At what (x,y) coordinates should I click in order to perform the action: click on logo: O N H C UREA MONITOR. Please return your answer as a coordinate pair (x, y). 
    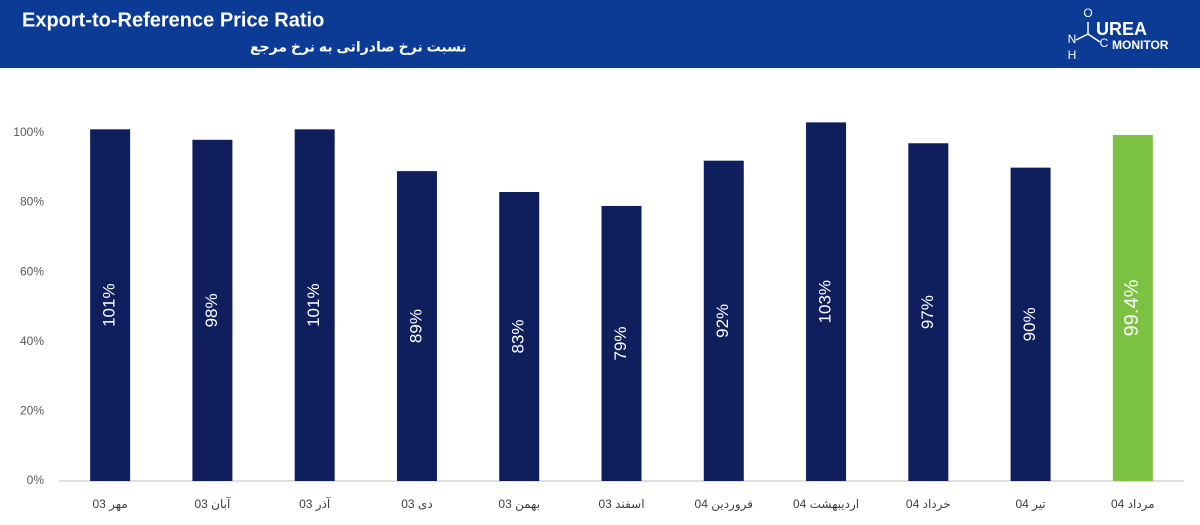
    Looking at the image, I should click on (1118, 34).